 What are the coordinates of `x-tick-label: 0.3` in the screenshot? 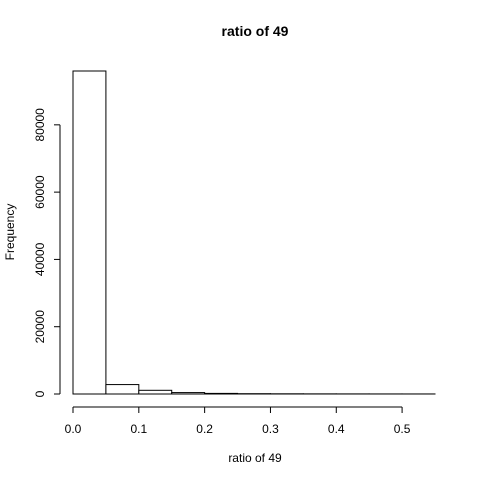 It's located at (270, 429).